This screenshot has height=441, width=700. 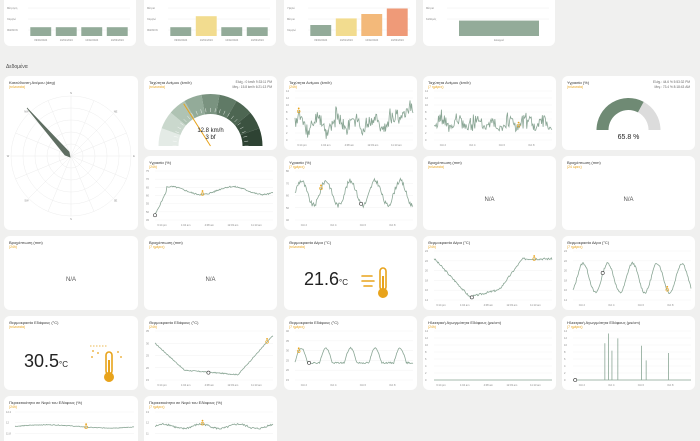 I want to click on tick-label: ΦΘΙΝΟΝ, so click(x=152, y=30).